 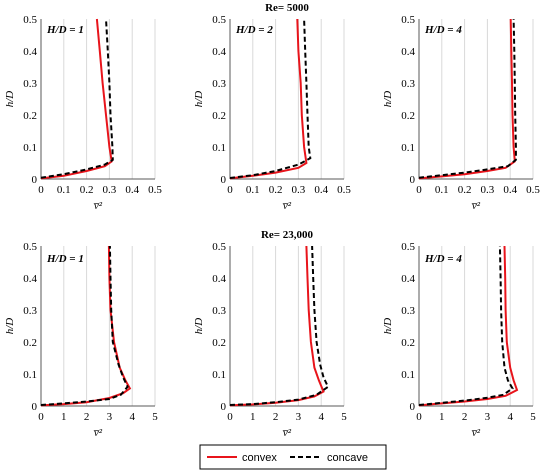 I want to click on row-title-re5000: Re= 5000, so click(x=287, y=8).